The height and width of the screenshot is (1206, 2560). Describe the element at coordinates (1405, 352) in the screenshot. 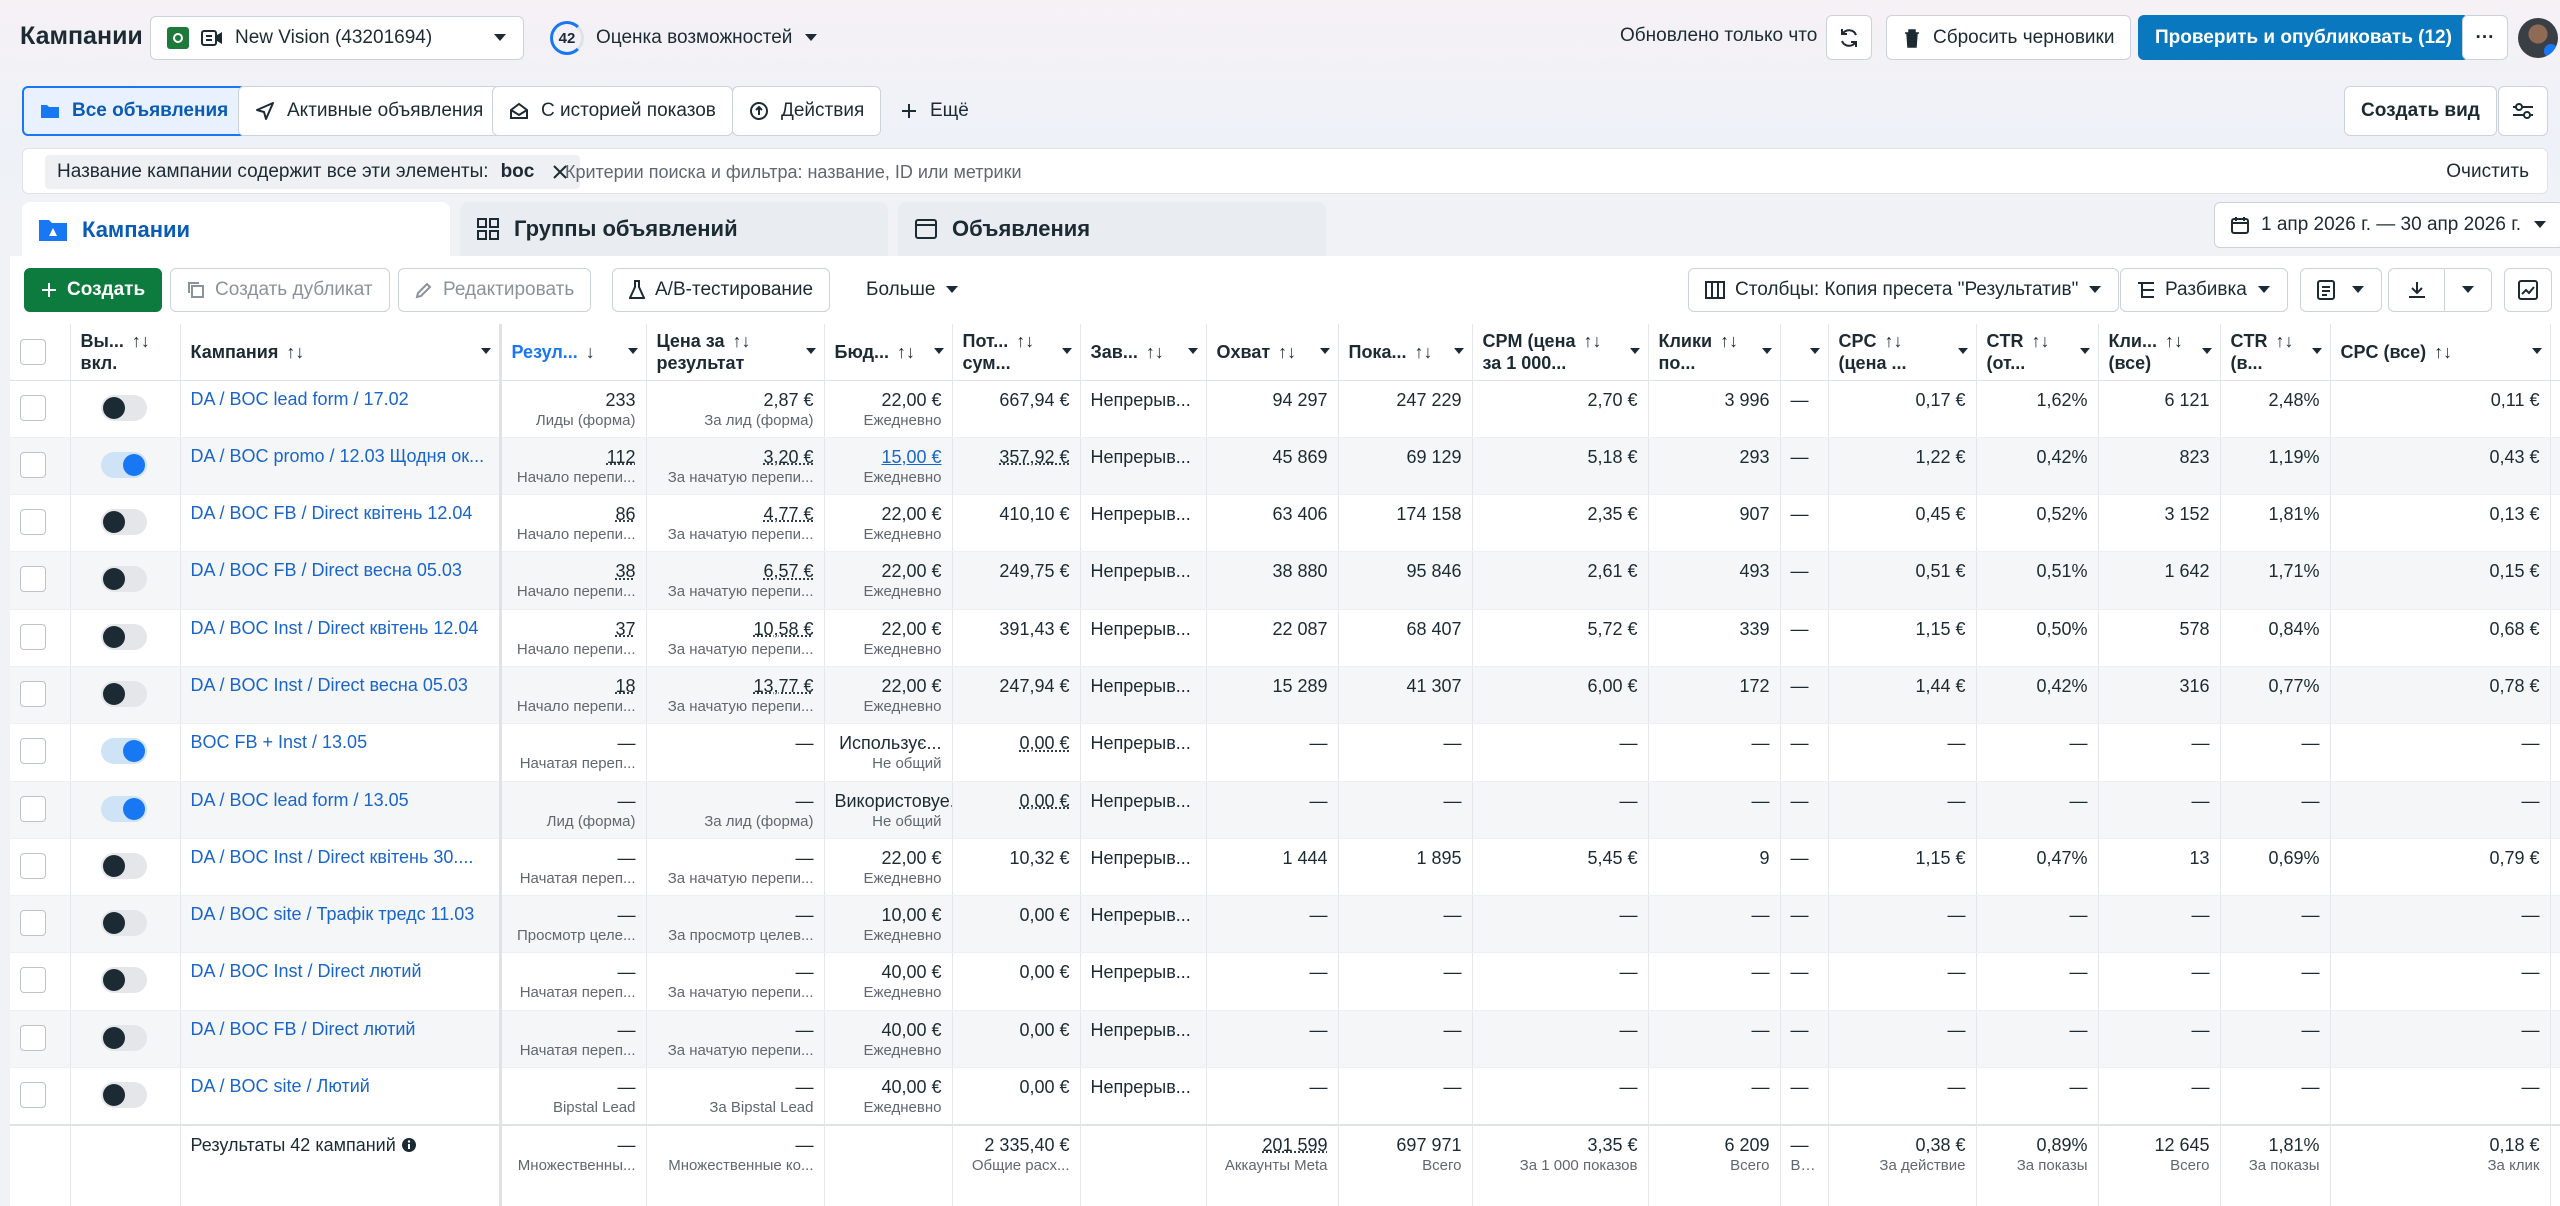

I see `column-header-impressions: Пока... ↑↓` at that location.